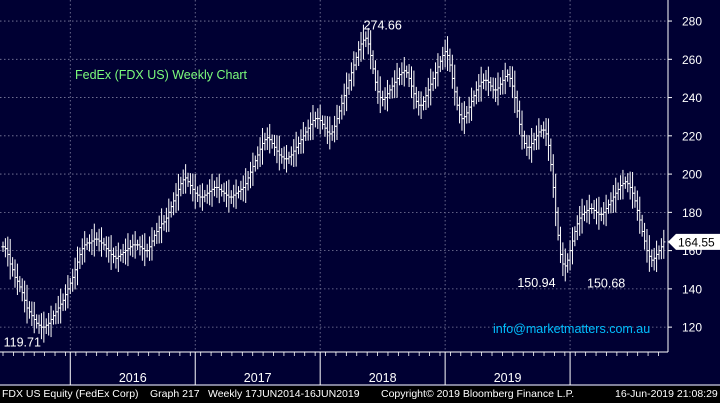 This screenshot has height=403, width=720. I want to click on x-tick-label: 2016, so click(133, 378).